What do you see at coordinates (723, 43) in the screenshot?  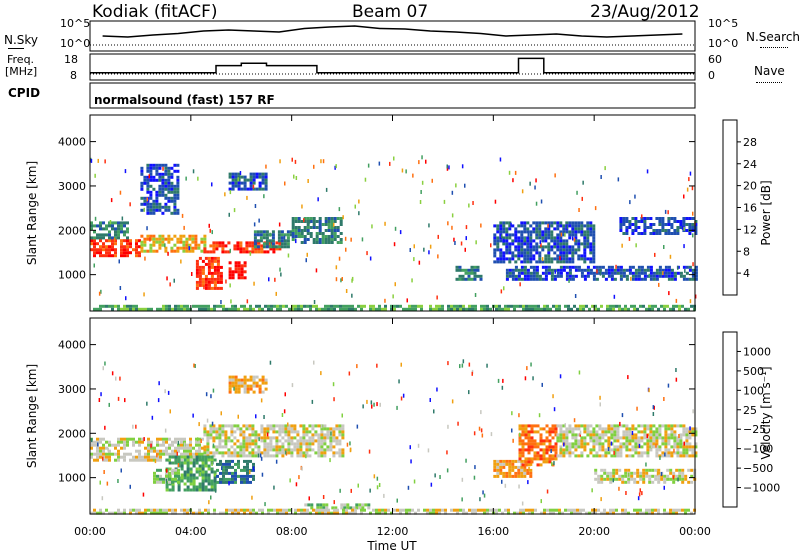 I see `n-search-tick-bottom: 10^0` at bounding box center [723, 43].